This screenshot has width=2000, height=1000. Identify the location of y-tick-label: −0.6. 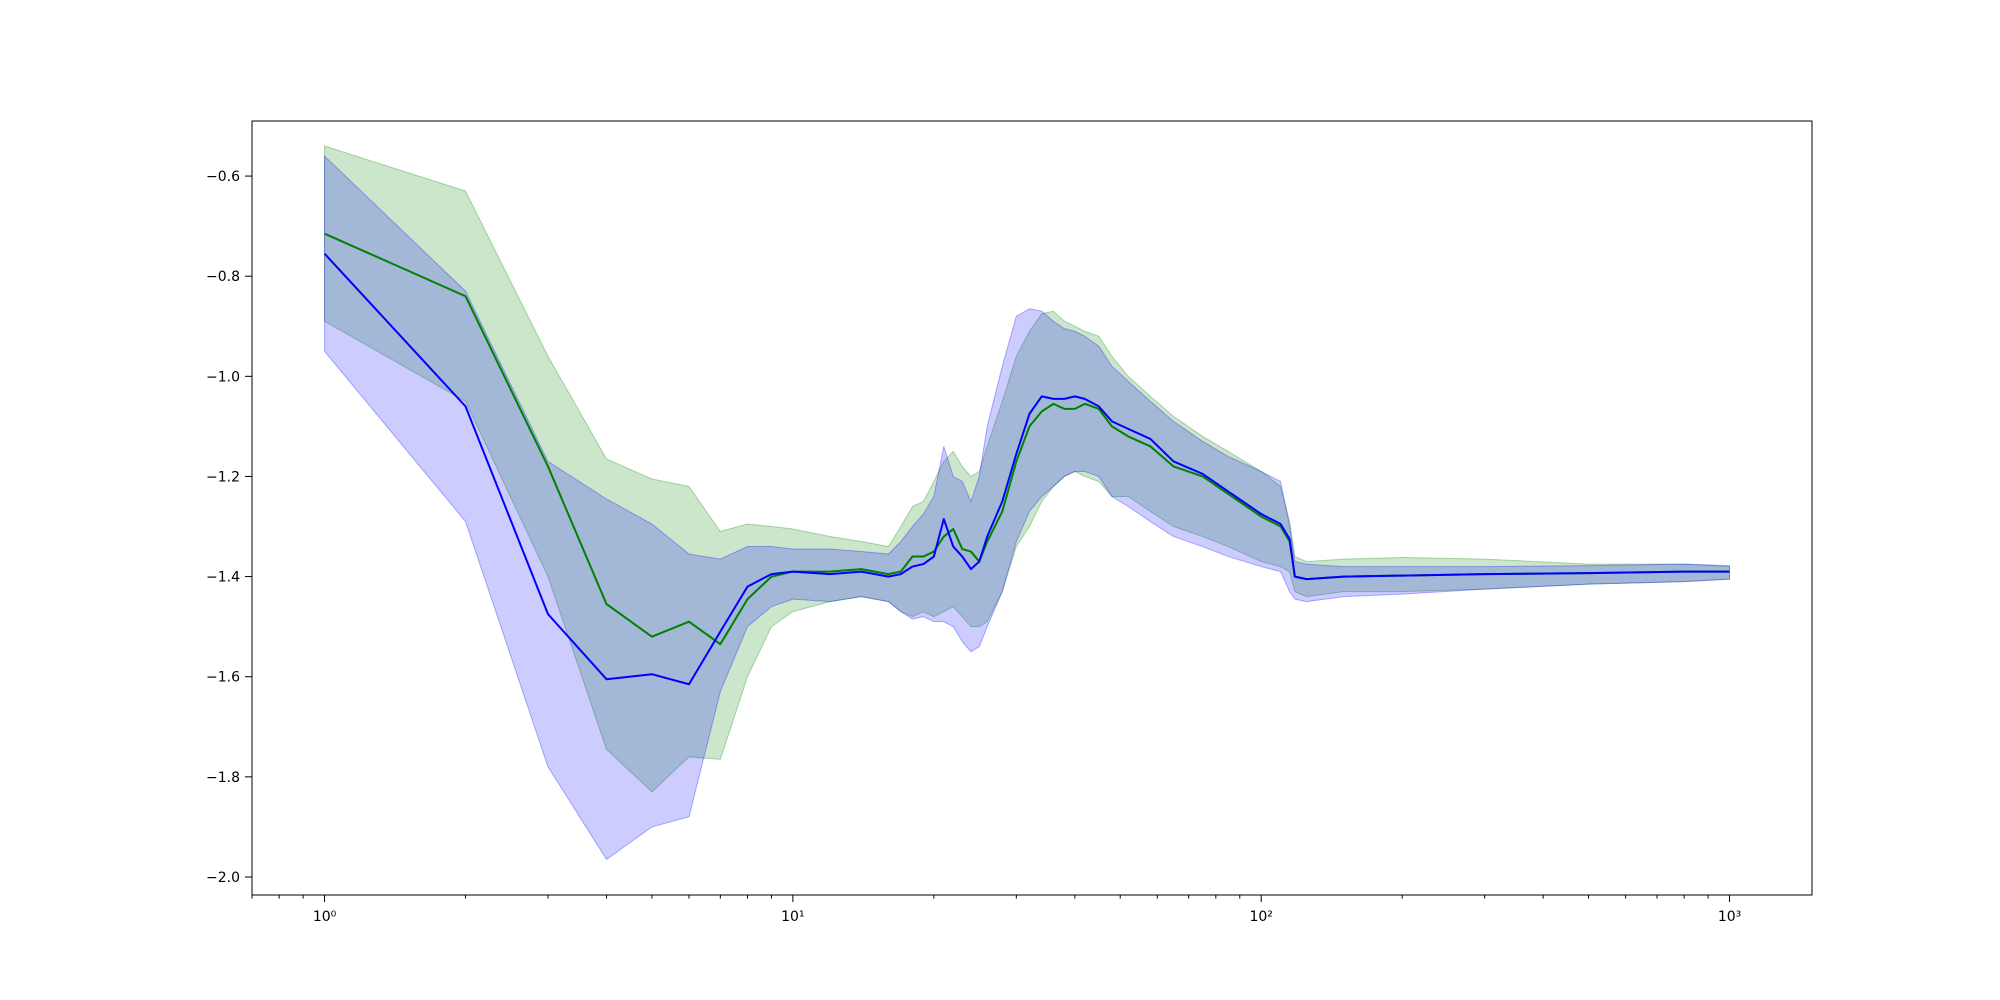
(223, 177).